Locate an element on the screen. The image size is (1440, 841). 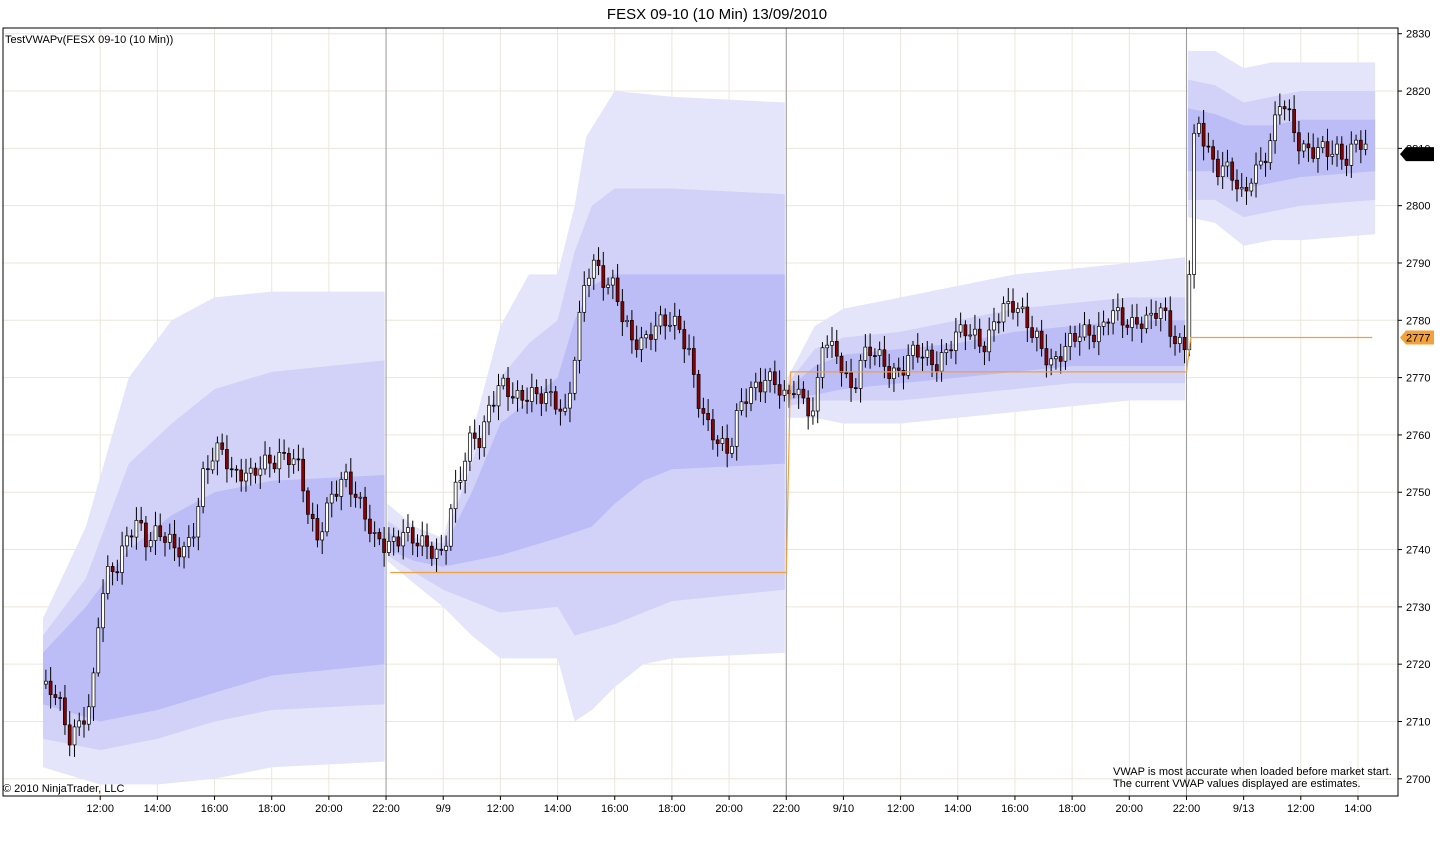
vwap-price-label: 2777 is located at coordinates (1418, 338).